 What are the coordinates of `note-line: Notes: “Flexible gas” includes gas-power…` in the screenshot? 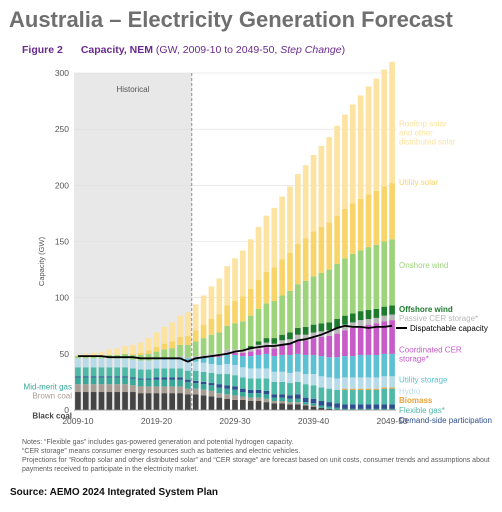 It's located at (158, 442).